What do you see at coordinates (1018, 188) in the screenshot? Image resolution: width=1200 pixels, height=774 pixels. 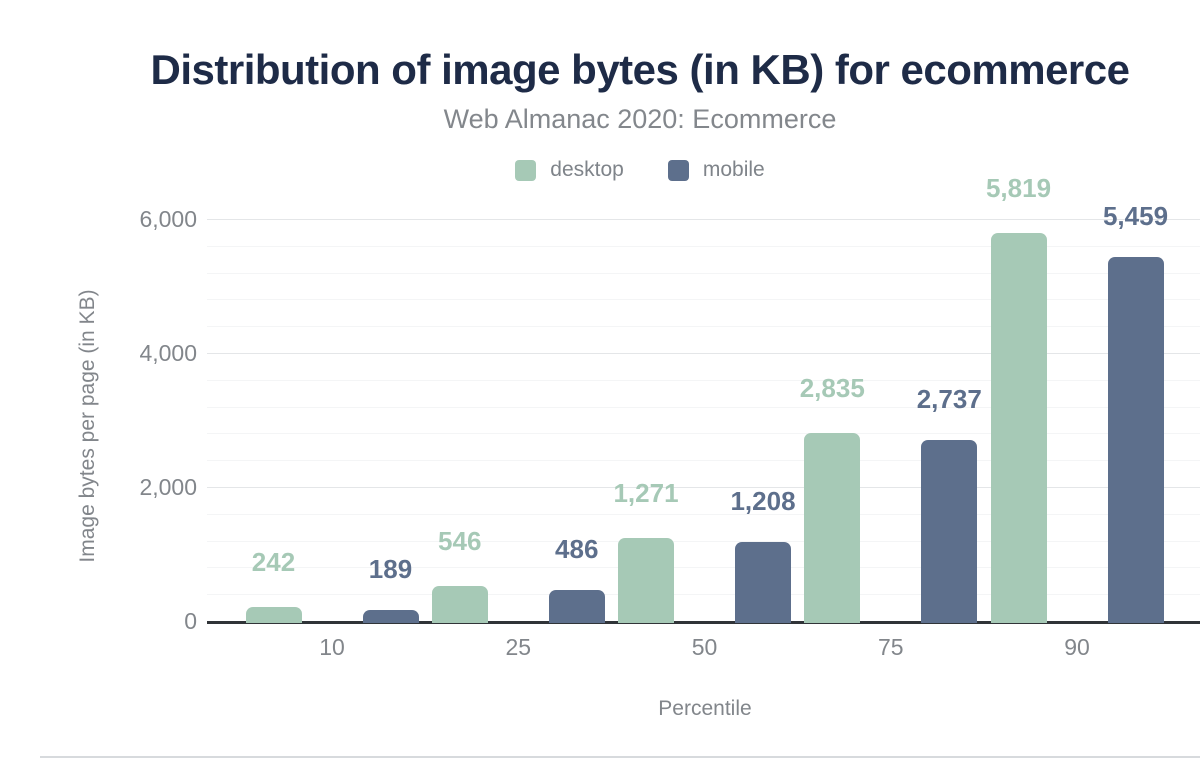 I see `value-label-desktop: 5,819` at bounding box center [1018, 188].